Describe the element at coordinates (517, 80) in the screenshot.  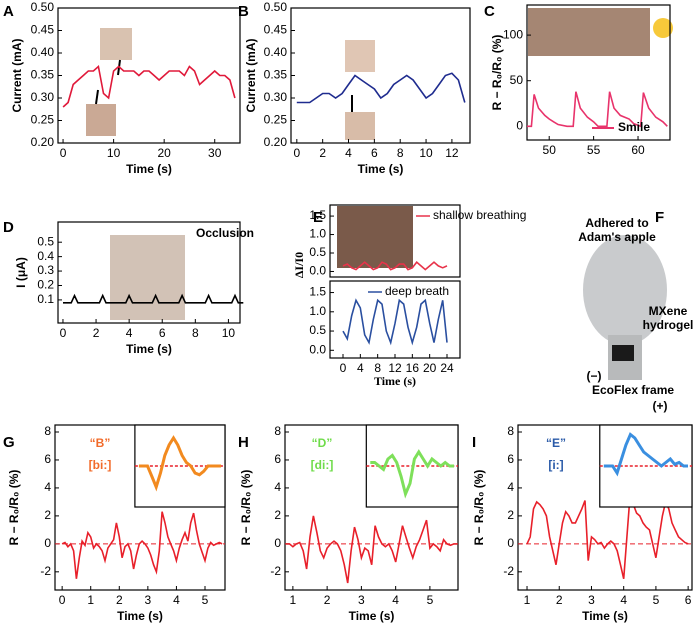
I see `y-tick-label: 50` at that location.